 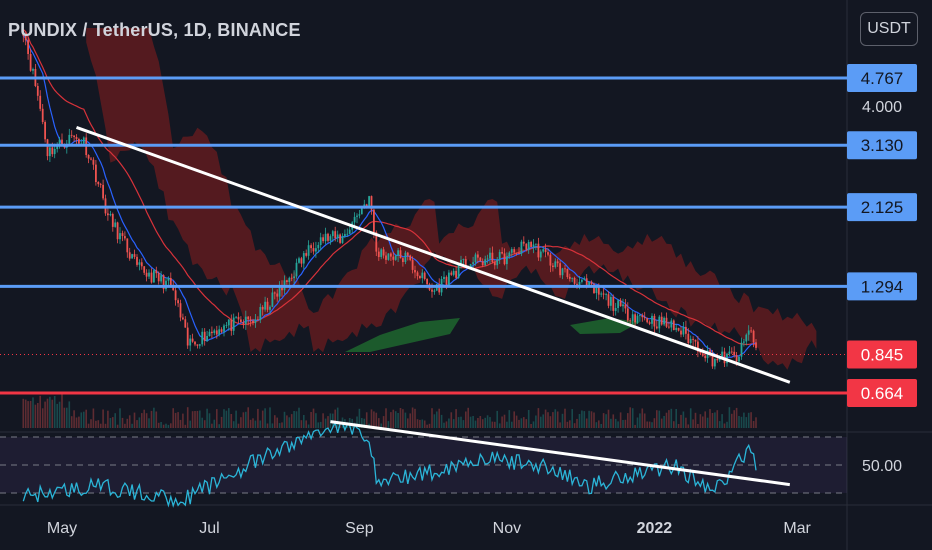 What do you see at coordinates (889, 29) in the screenshot?
I see `currency-selector-button: USDT` at bounding box center [889, 29].